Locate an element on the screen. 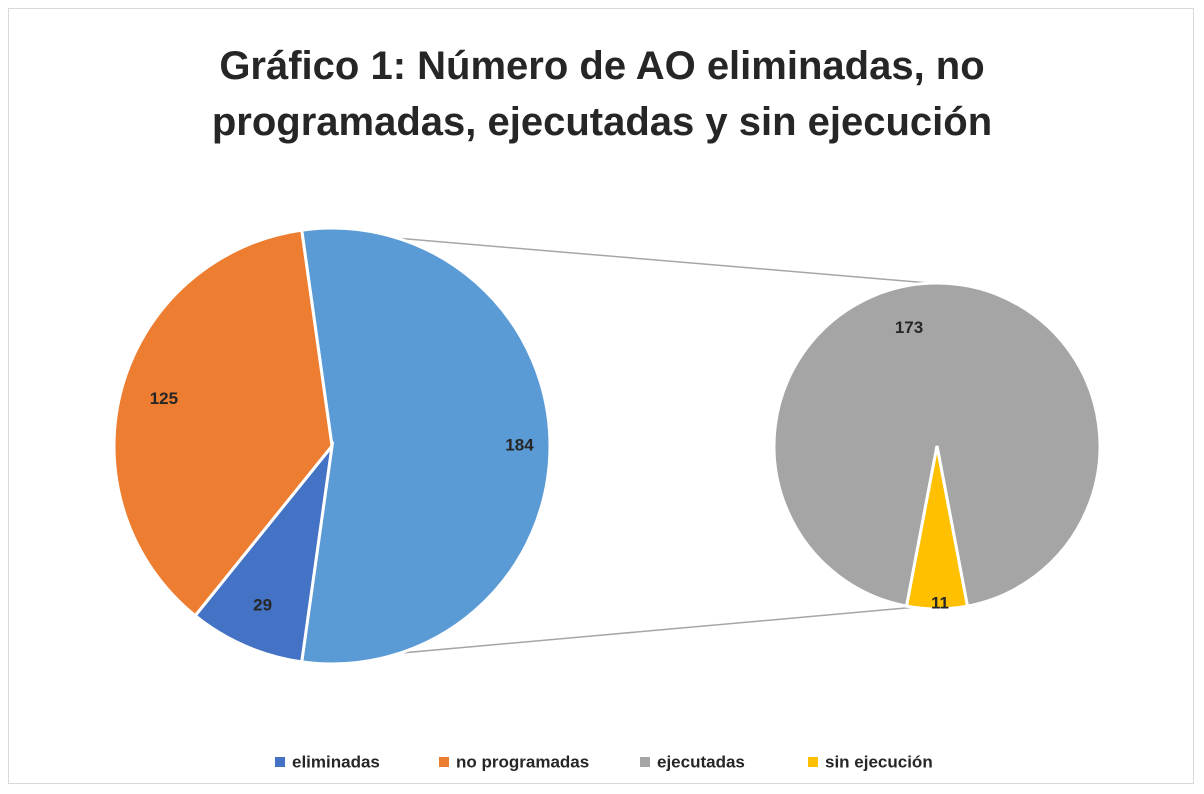 This screenshot has height=794, width=1204. legend-label: sin ejecución is located at coordinates (879, 761).